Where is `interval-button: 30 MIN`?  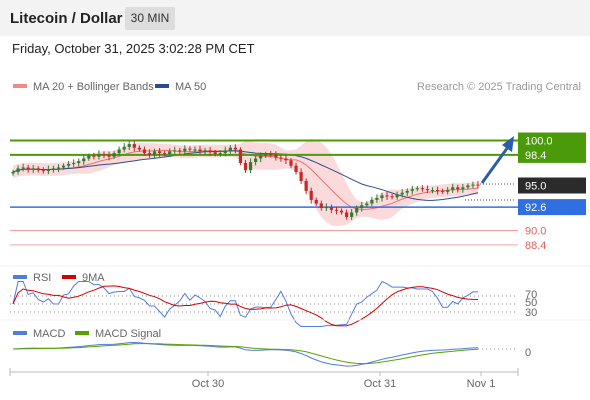
interval-button: 30 MIN is located at coordinates (150, 18).